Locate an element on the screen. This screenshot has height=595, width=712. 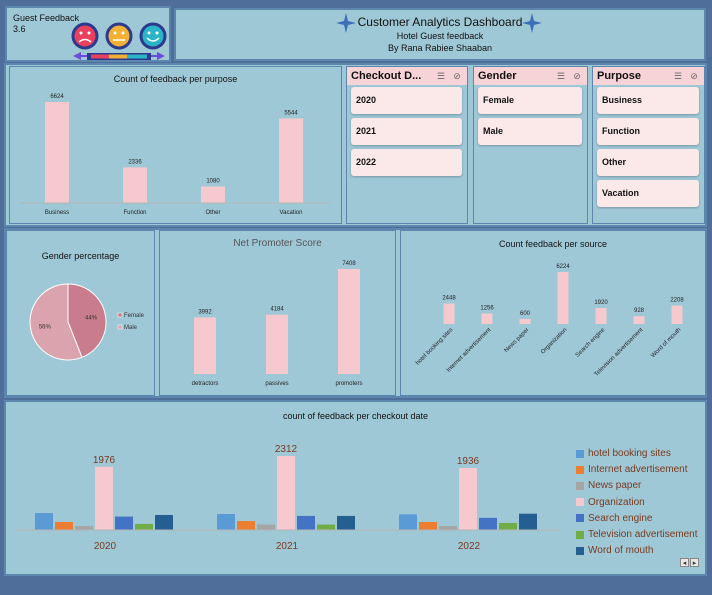
slicer-gender: Gender ☰ ⊘ Female Male is located at coordinates (530, 145).